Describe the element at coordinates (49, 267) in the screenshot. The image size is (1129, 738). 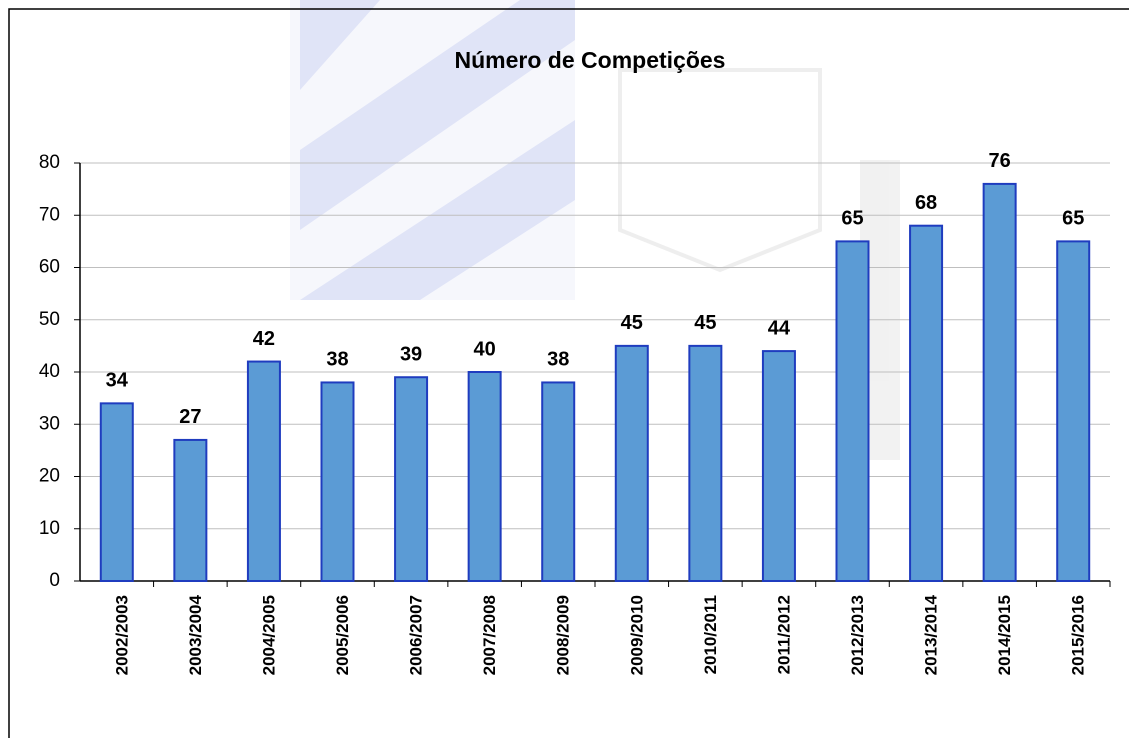
I see `y-tick-label: 60` at that location.